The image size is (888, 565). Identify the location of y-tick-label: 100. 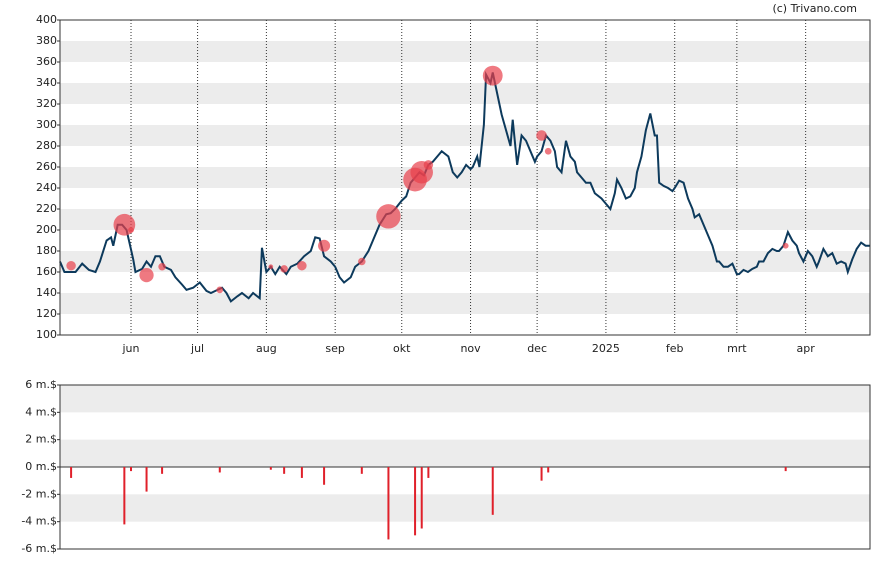
(46, 334).